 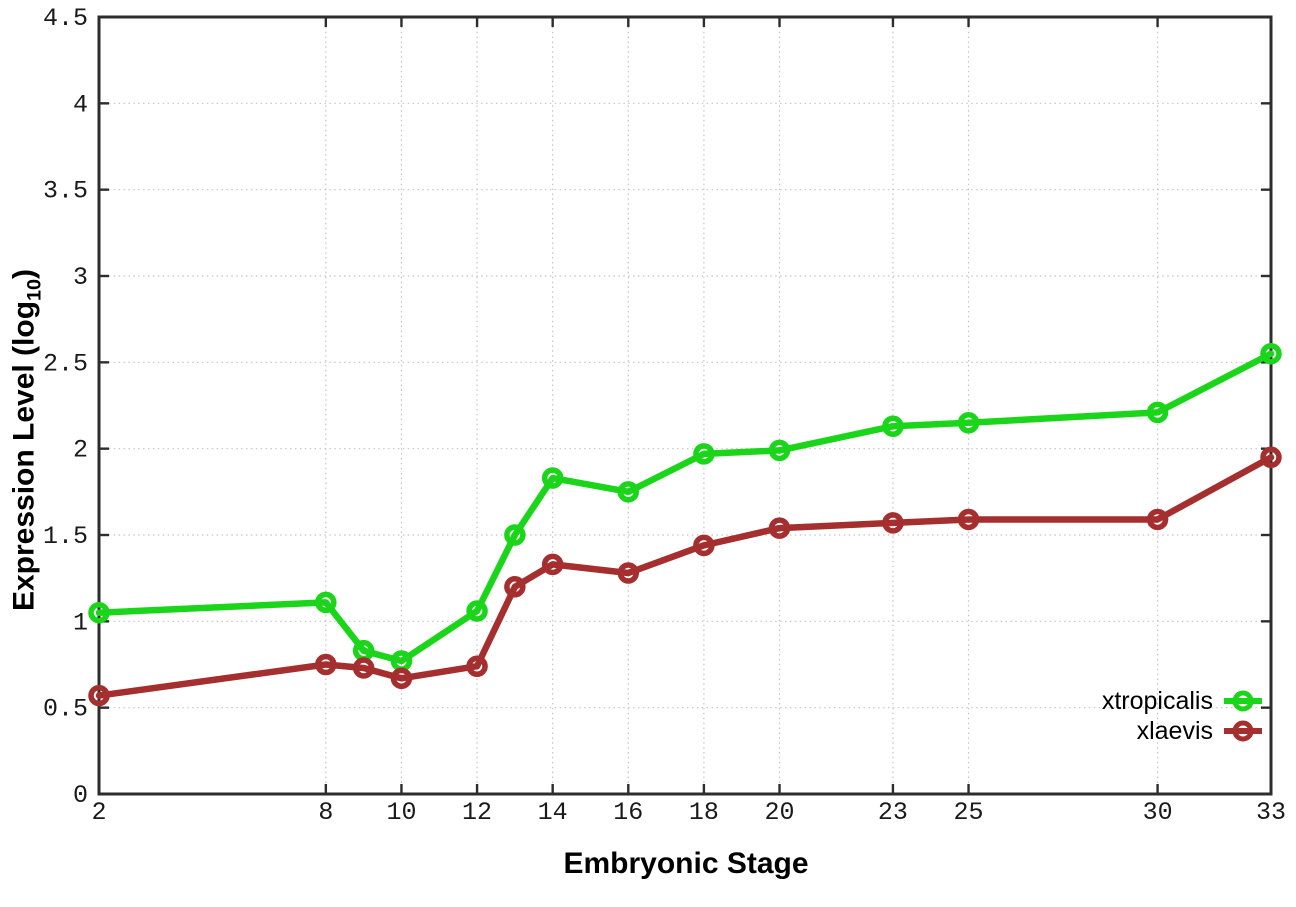 I want to click on y-tick-label: 1, so click(x=80, y=622).